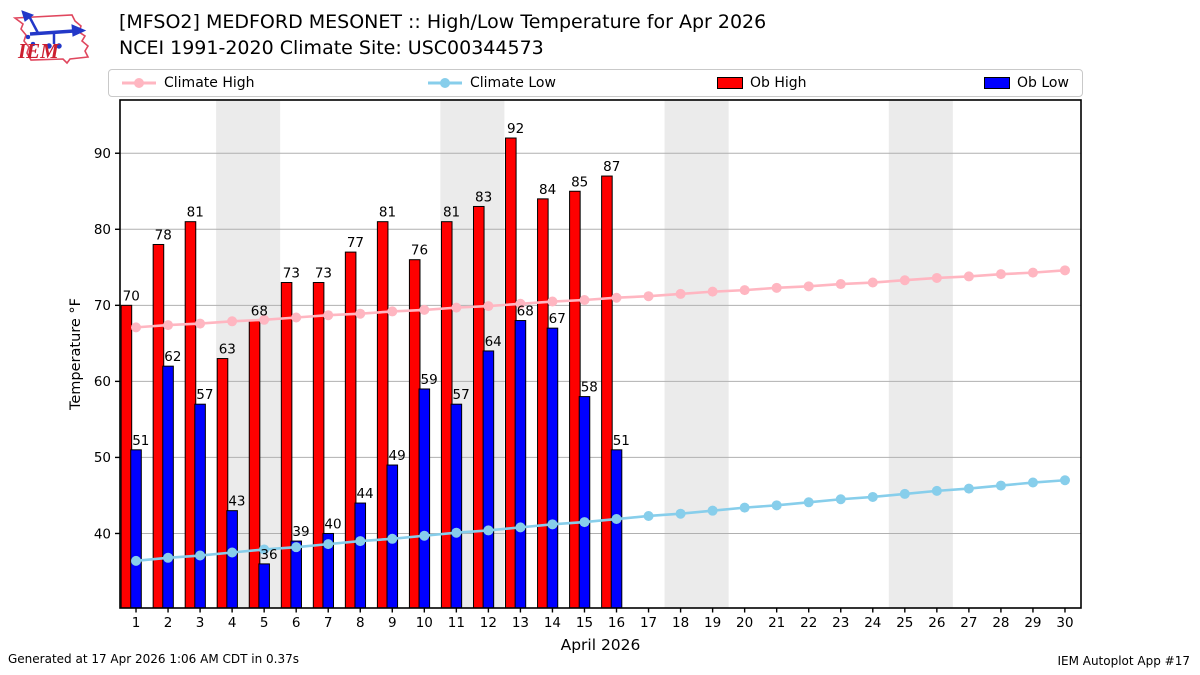 The height and width of the screenshot is (675, 1200). I want to click on x-tick-label: 21, so click(776, 623).